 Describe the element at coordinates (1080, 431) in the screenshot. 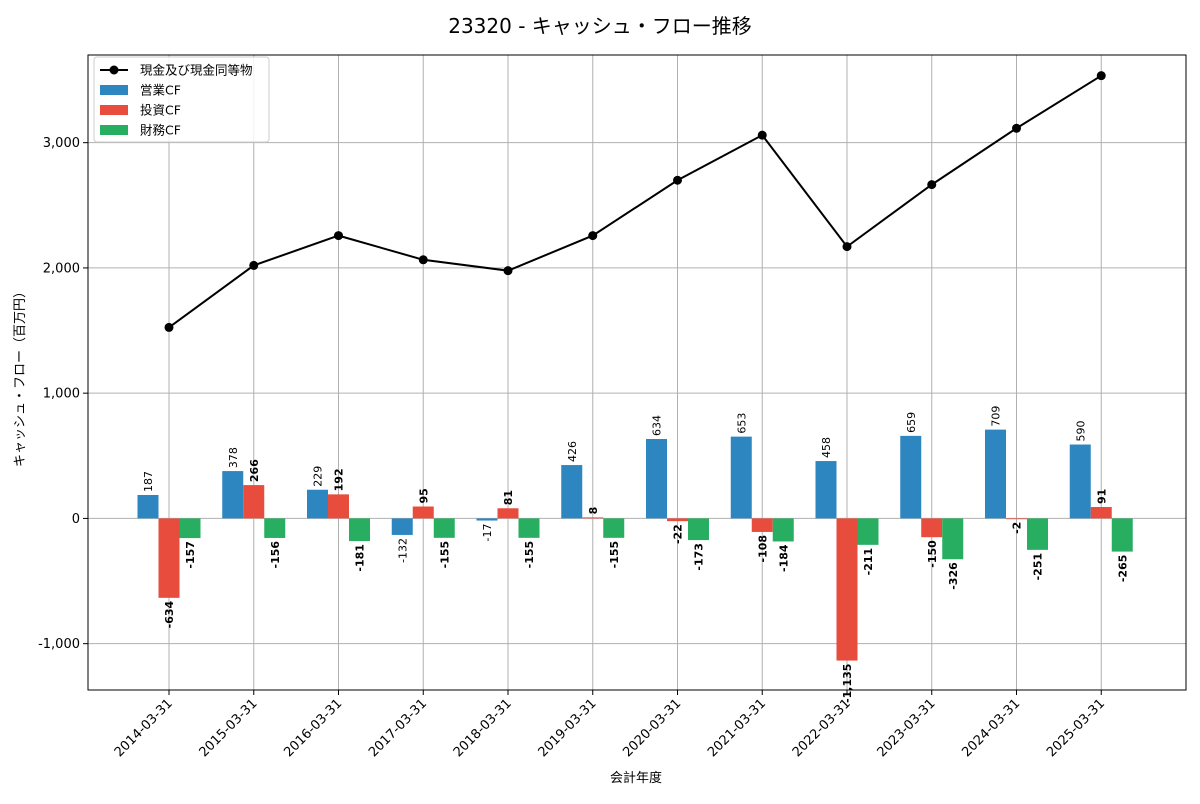

I see `bar-label: 590` at that location.